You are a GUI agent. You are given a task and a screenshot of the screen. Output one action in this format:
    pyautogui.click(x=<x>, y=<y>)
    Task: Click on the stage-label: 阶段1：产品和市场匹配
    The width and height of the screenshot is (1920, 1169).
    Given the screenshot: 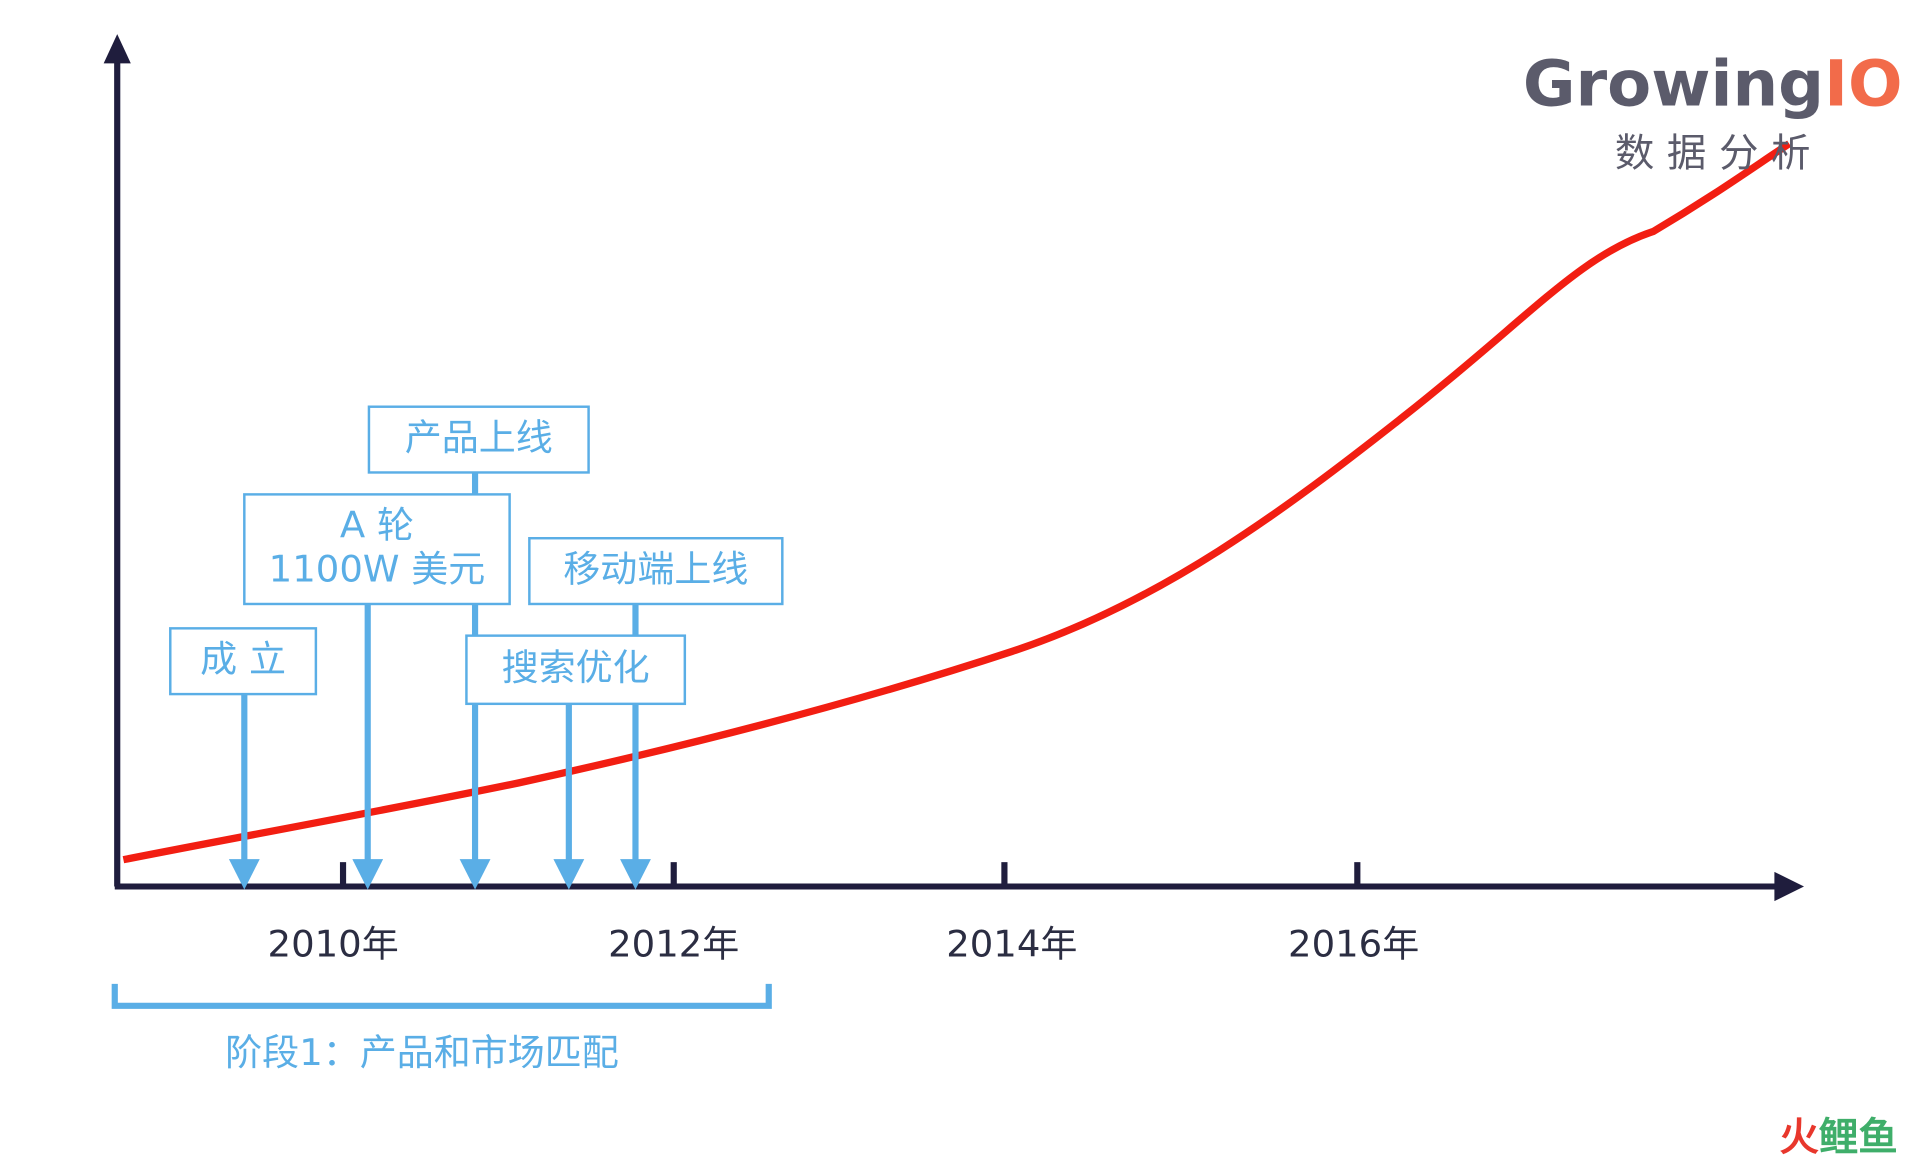 What is the action you would take?
    pyautogui.click(x=422, y=1052)
    